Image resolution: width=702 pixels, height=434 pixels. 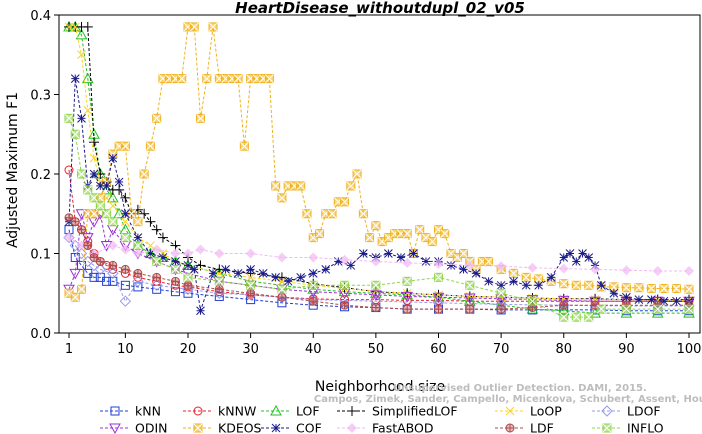 What do you see at coordinates (542, 427) in the screenshot?
I see `legend-label: LDF` at bounding box center [542, 427].